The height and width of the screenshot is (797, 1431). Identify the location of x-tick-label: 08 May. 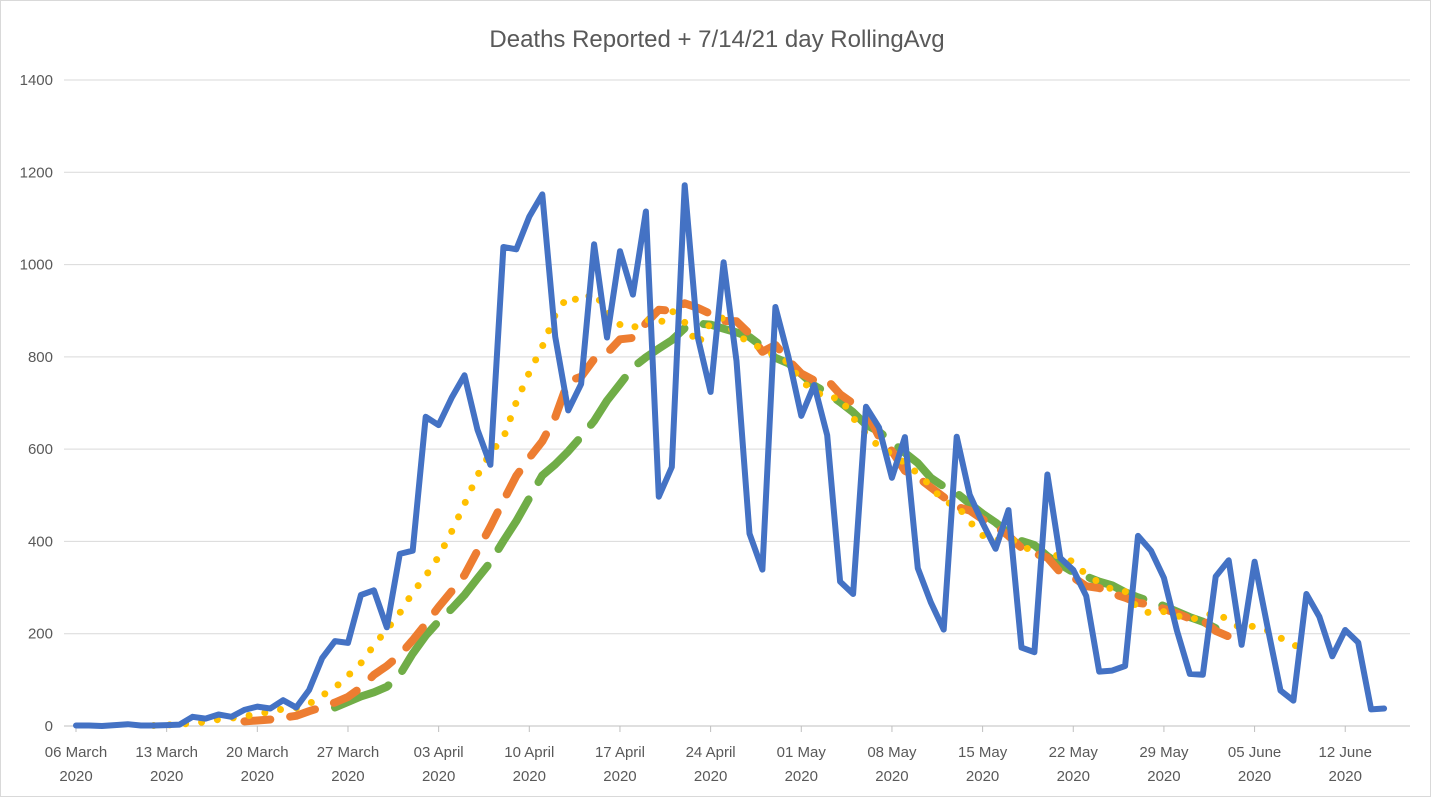
(892, 752).